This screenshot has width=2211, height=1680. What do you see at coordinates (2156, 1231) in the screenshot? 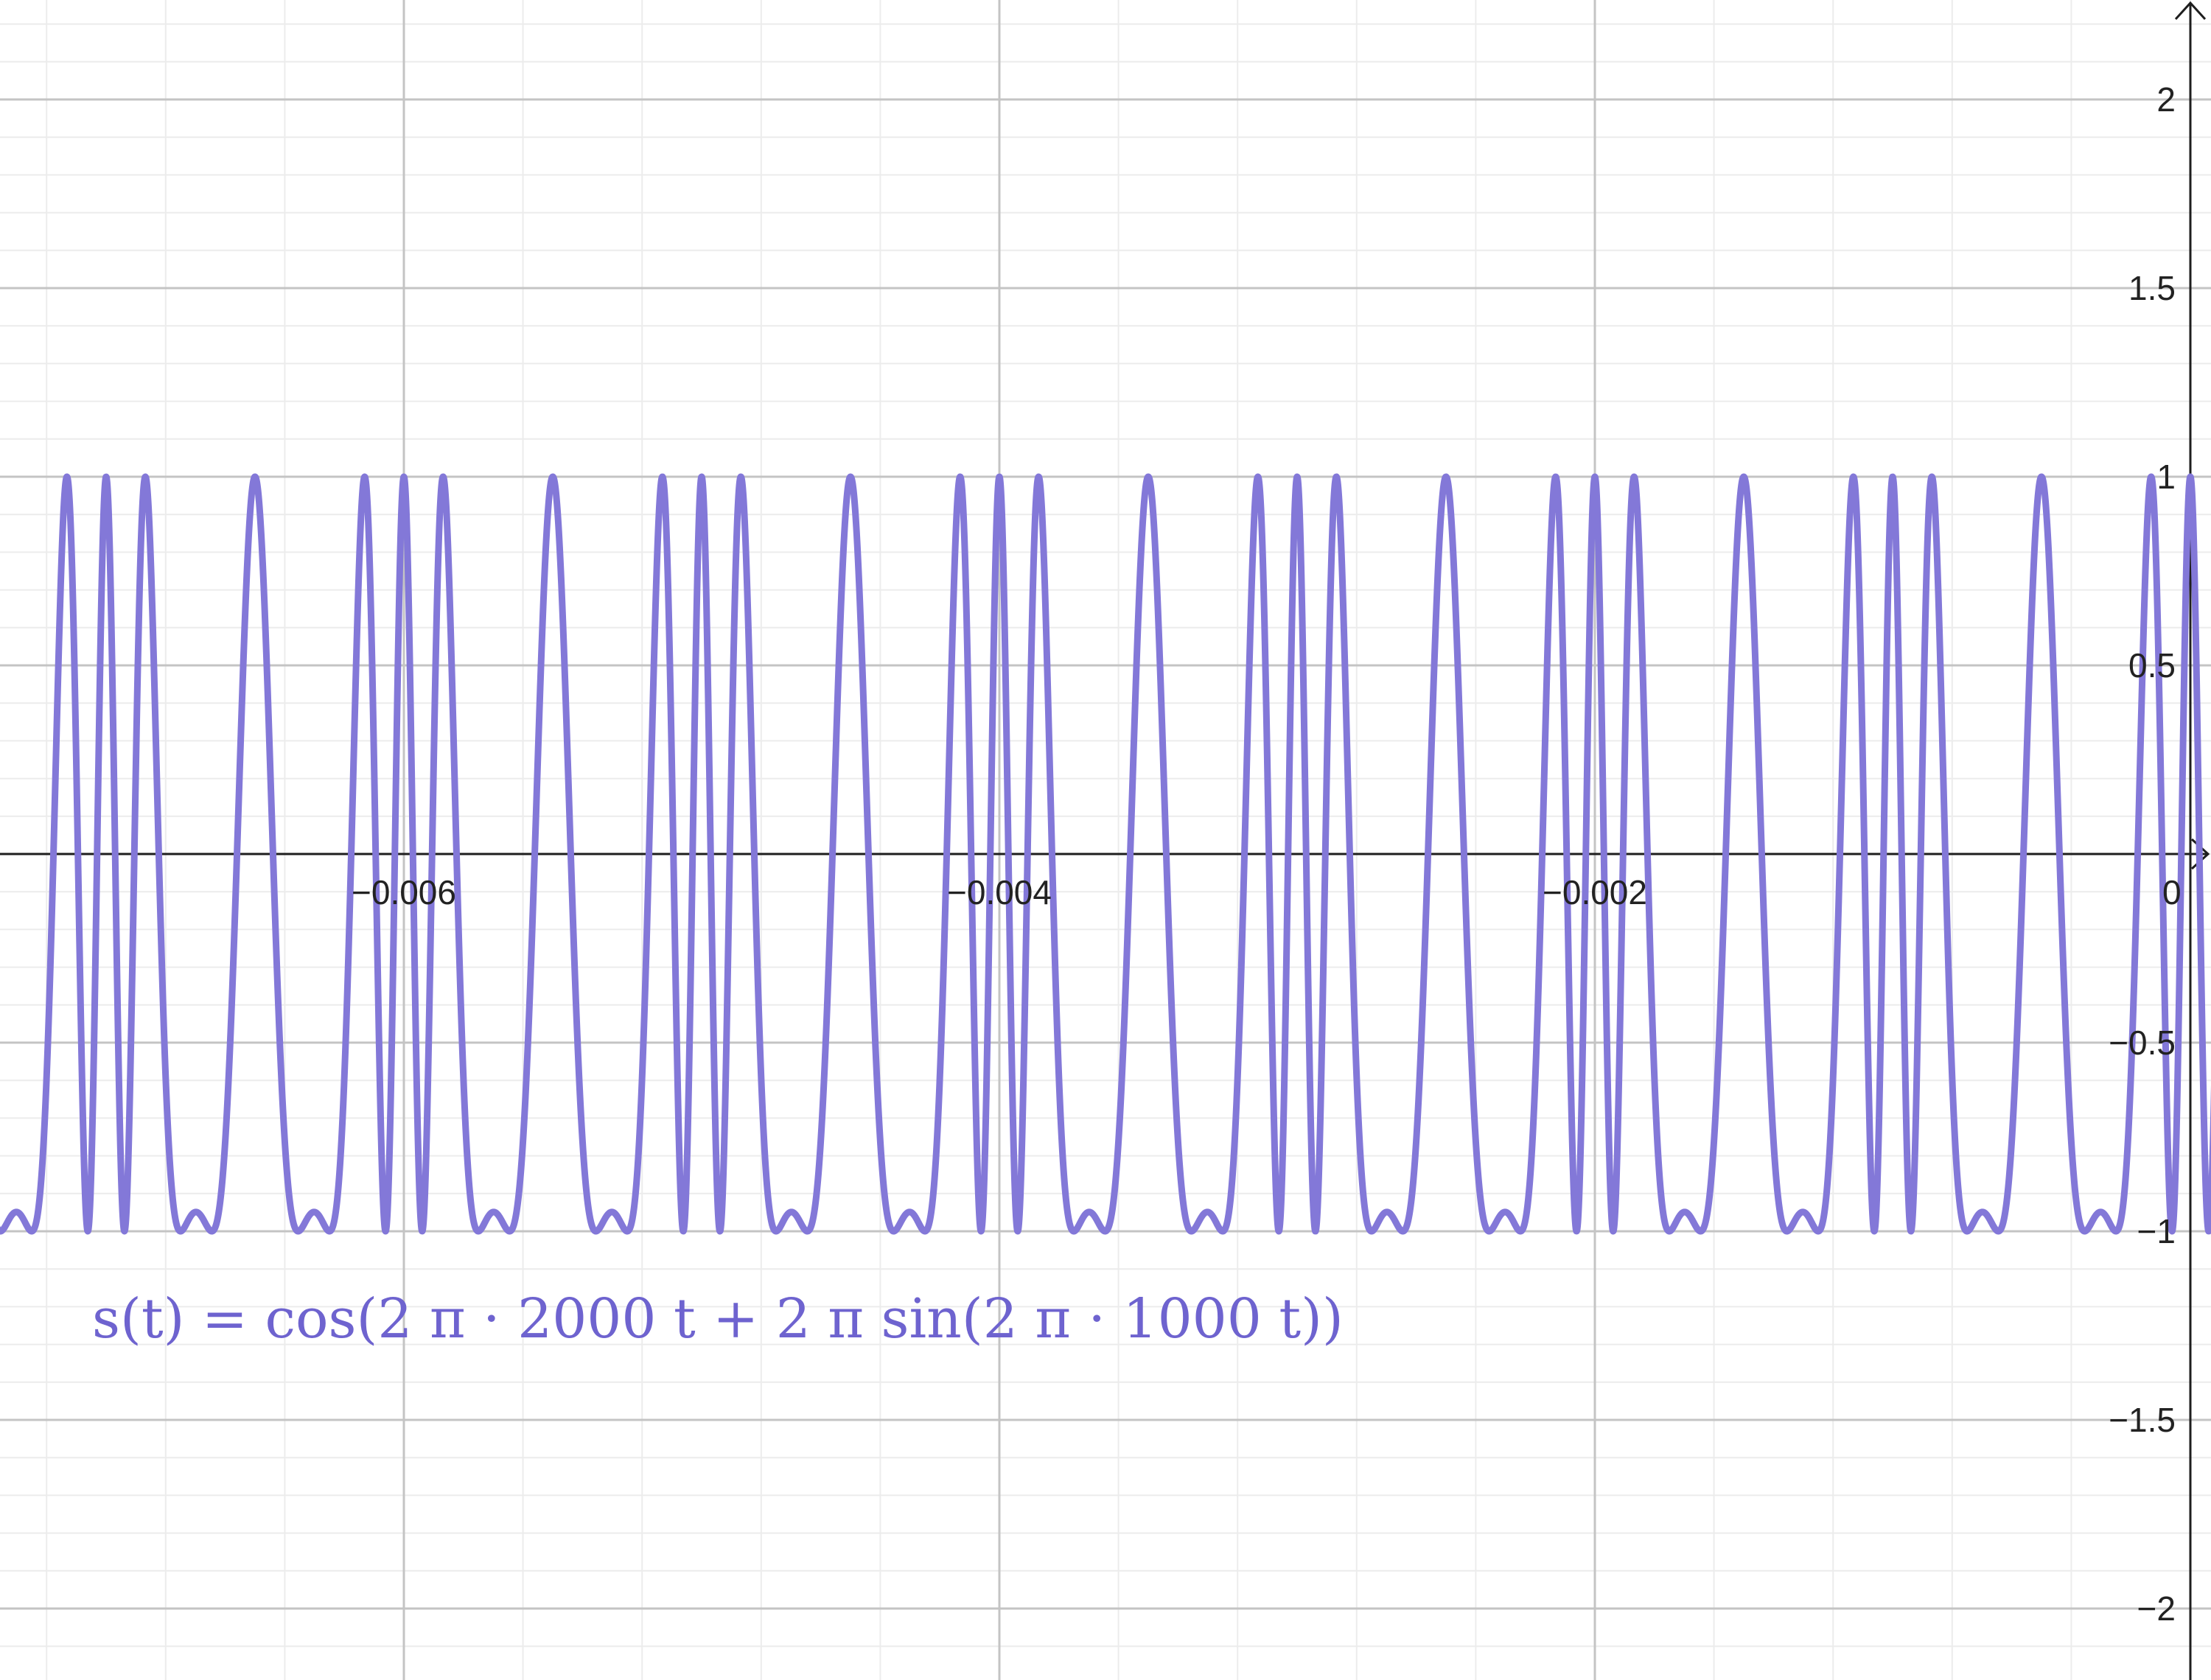
I see `y-tick-label: −1` at bounding box center [2156, 1231].